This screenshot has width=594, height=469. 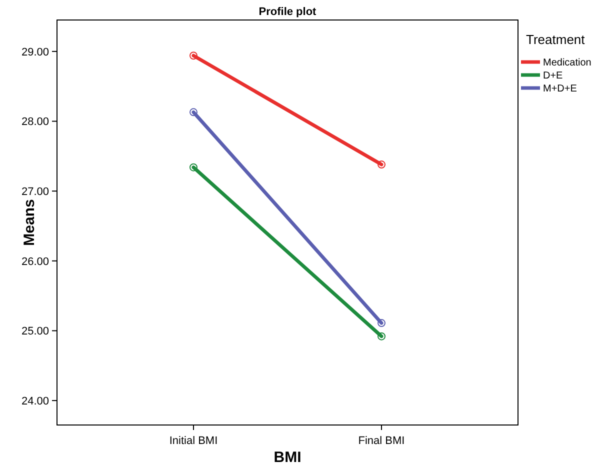 What do you see at coordinates (29, 222) in the screenshot?
I see `y-axis-title: Means` at bounding box center [29, 222].